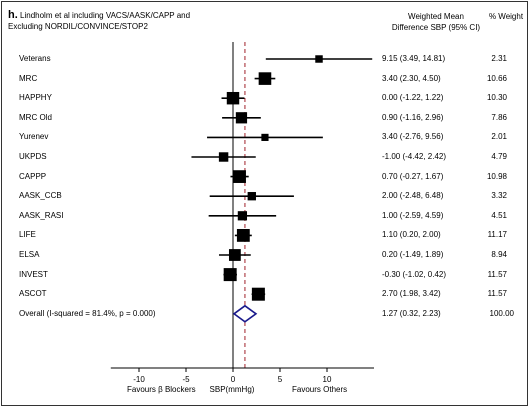  I want to click on overall-label: Overall (I-squared = 81.4%, p = 0.000), so click(87, 313).